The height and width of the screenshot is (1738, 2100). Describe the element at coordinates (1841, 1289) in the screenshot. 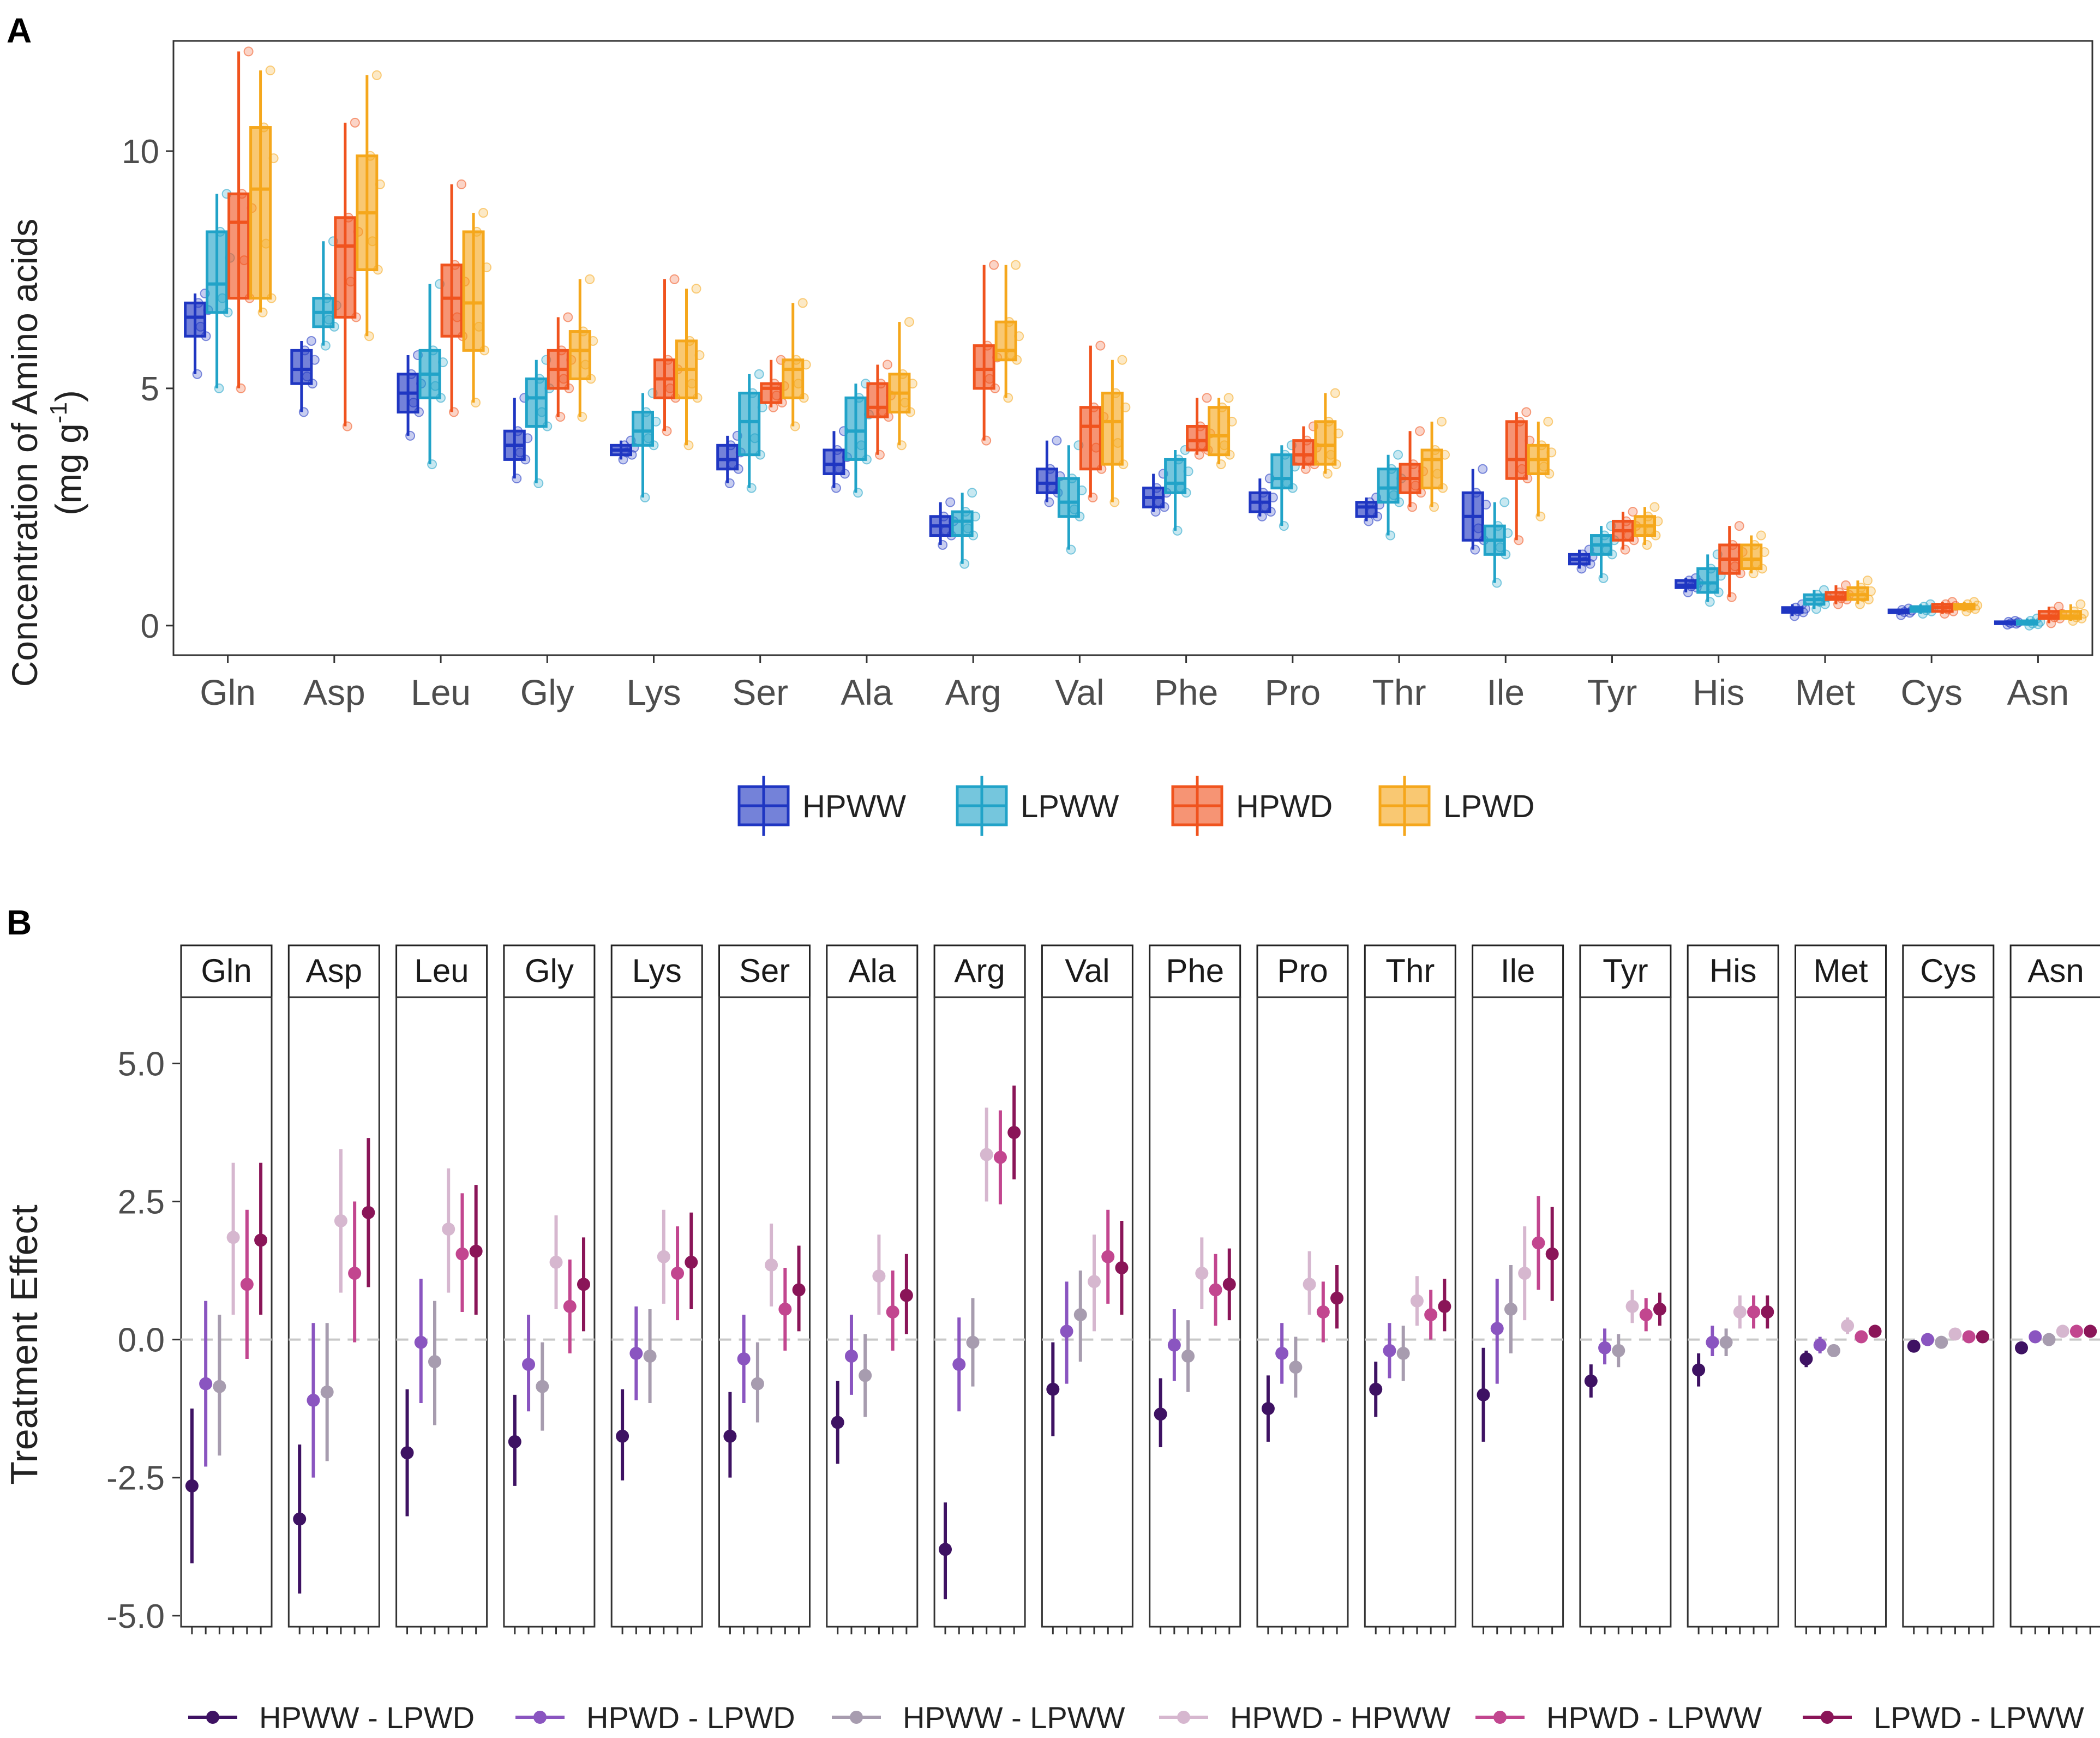

I see `facet-met: Met` at that location.